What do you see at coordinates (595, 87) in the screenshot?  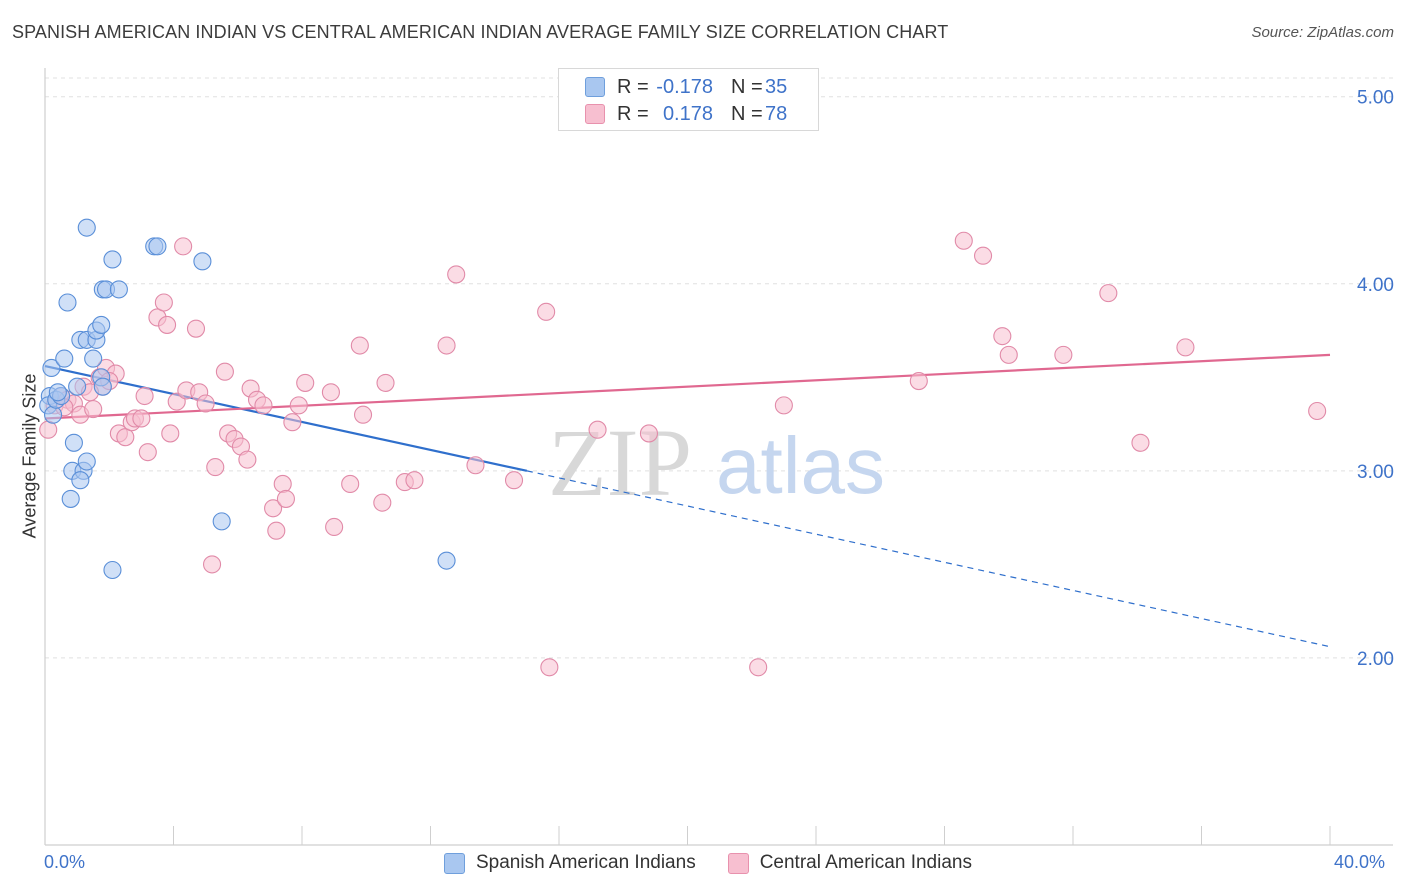 I see `legend-swatch-blue` at bounding box center [595, 87].